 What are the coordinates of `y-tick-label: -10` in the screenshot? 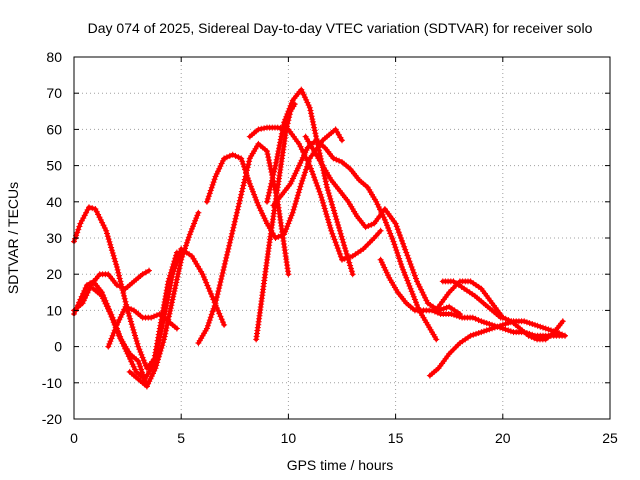 It's located at (52, 383).